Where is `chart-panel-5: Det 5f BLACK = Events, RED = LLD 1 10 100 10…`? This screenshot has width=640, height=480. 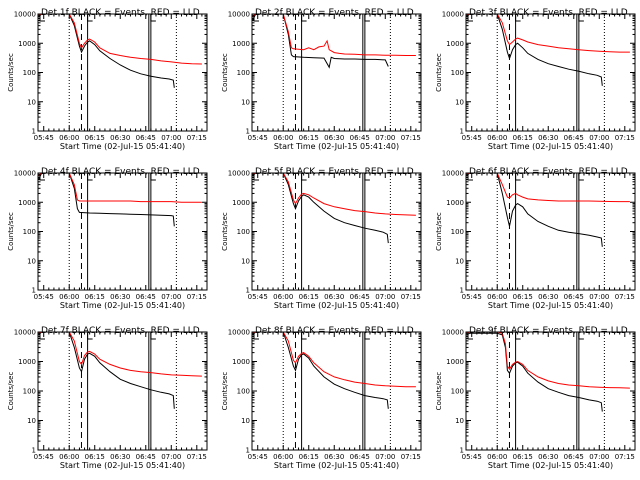 chart-panel-5: Det 5f BLACK = Events, RED = LLD 1 10 100 10… is located at coordinates (321, 238).